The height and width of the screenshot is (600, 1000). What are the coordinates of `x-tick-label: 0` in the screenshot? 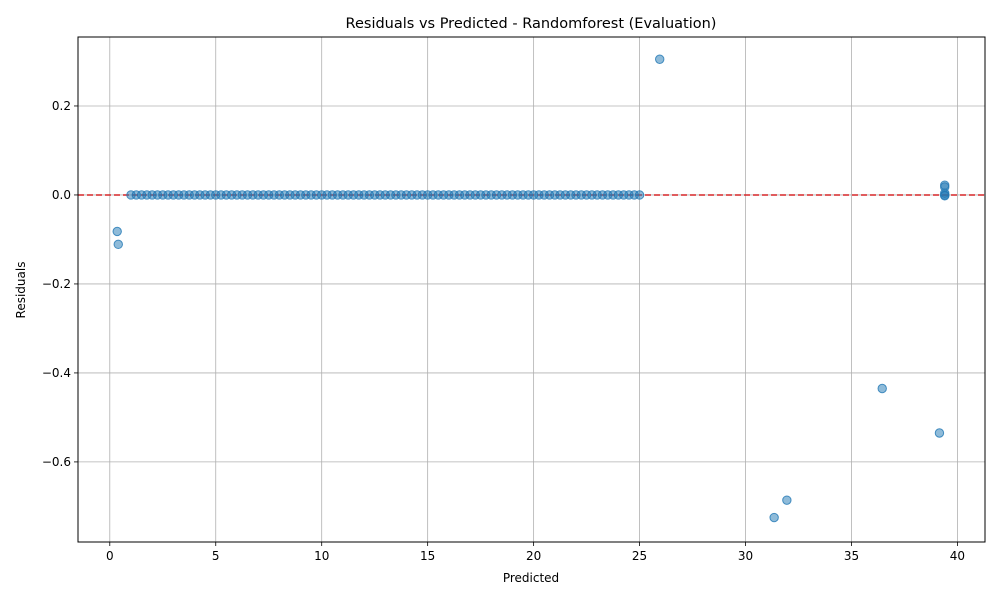 It's located at (110, 556).